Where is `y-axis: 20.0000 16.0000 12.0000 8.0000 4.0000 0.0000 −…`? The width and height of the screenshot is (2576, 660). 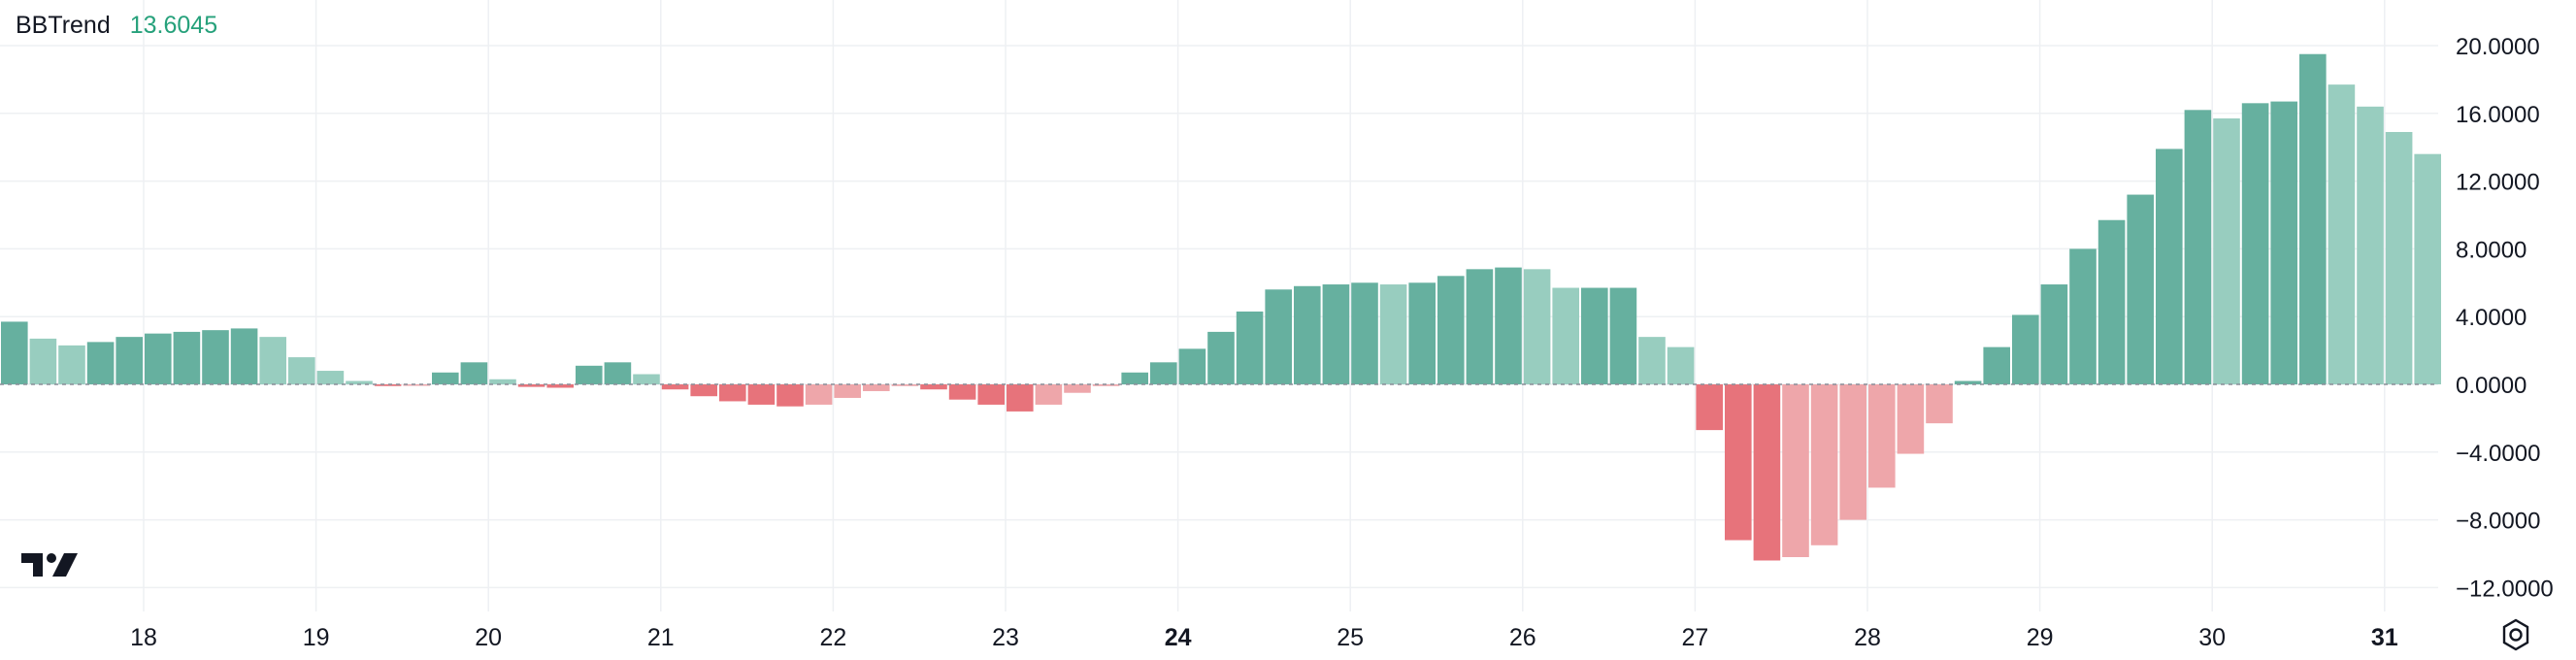 y-axis: 20.0000 16.0000 12.0000 8.0000 4.0000 0.0000 −… is located at coordinates (2505, 318).